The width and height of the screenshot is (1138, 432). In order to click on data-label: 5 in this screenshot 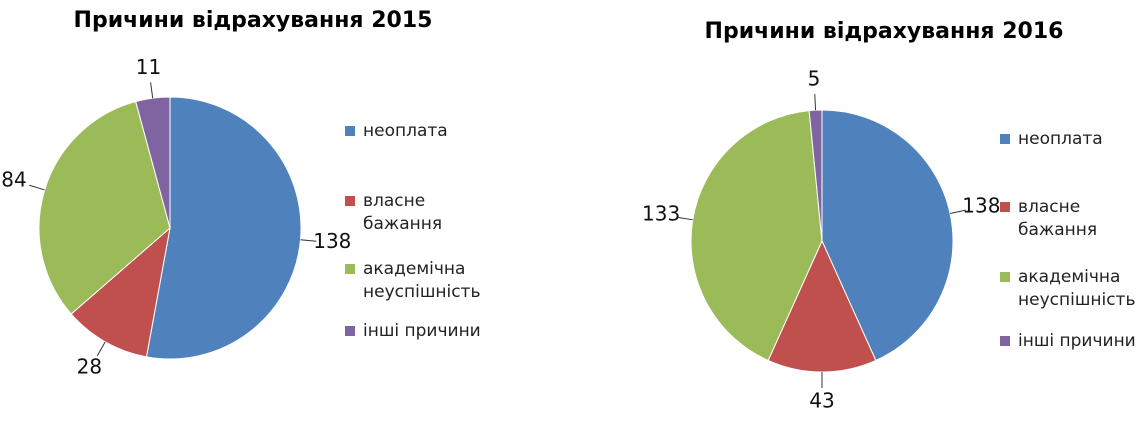, I will do `click(814, 79)`.